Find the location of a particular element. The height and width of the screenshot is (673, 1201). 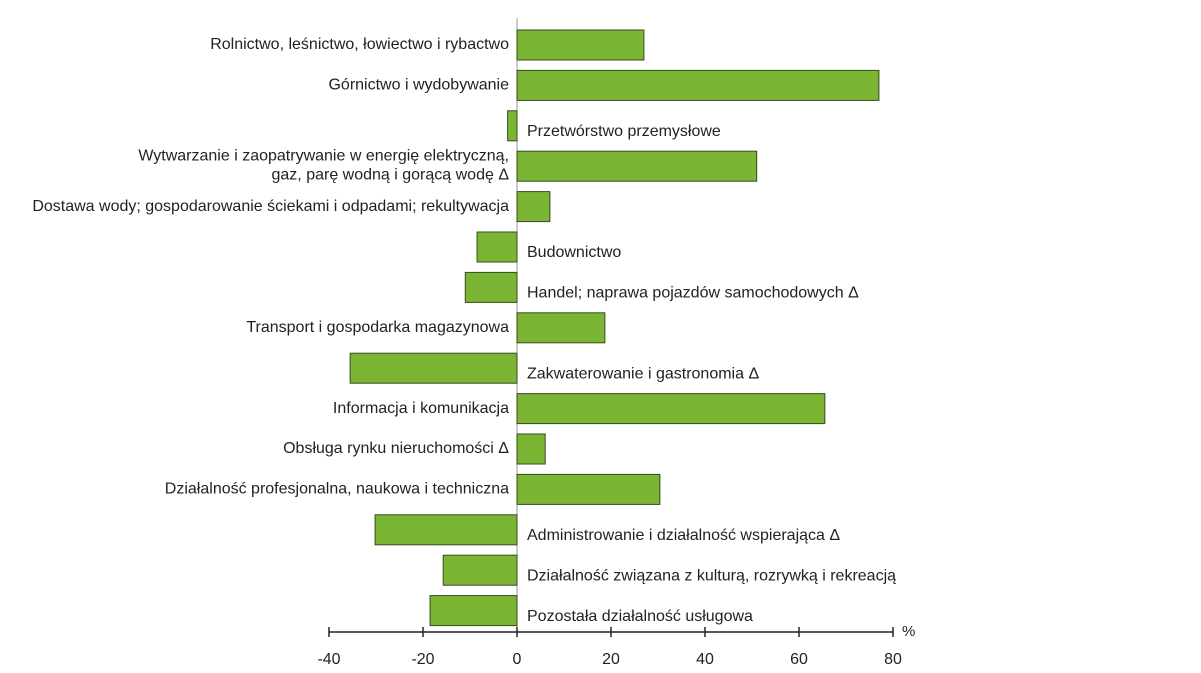

axis-unit: % is located at coordinates (908, 631).